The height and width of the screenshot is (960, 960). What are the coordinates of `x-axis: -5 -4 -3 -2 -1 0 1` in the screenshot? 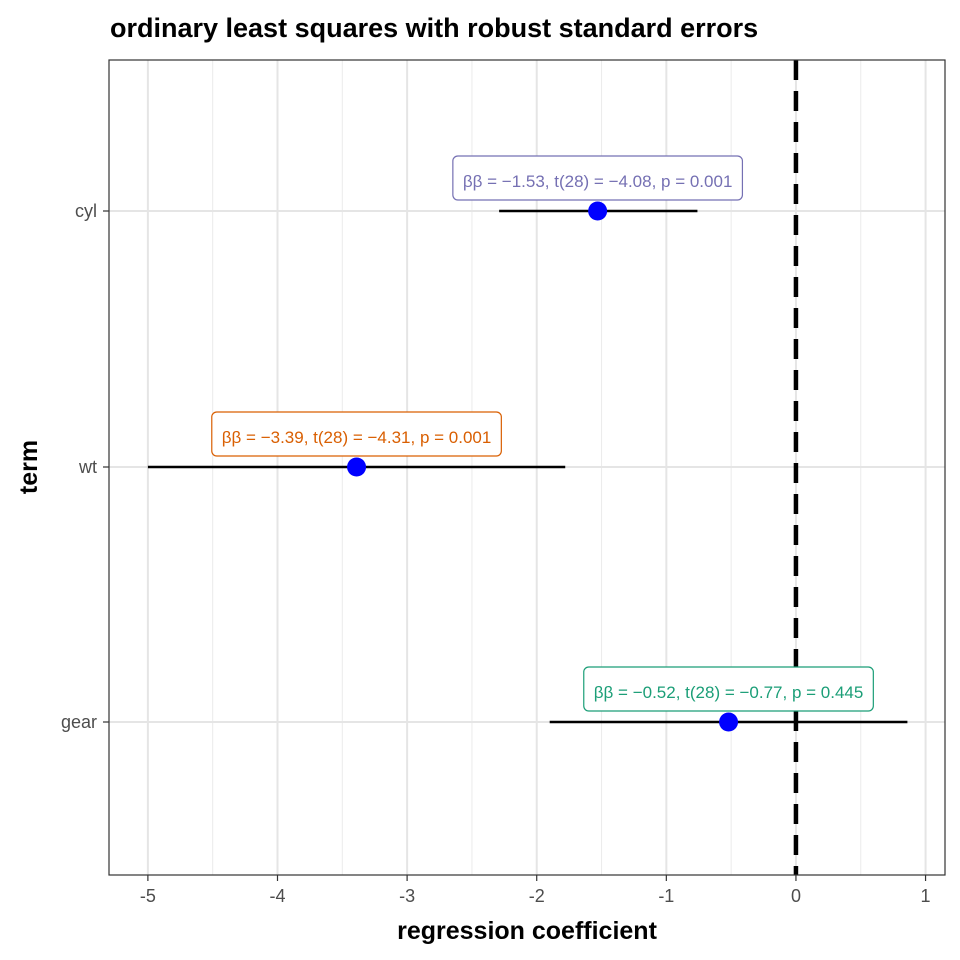 It's located at (535, 890).